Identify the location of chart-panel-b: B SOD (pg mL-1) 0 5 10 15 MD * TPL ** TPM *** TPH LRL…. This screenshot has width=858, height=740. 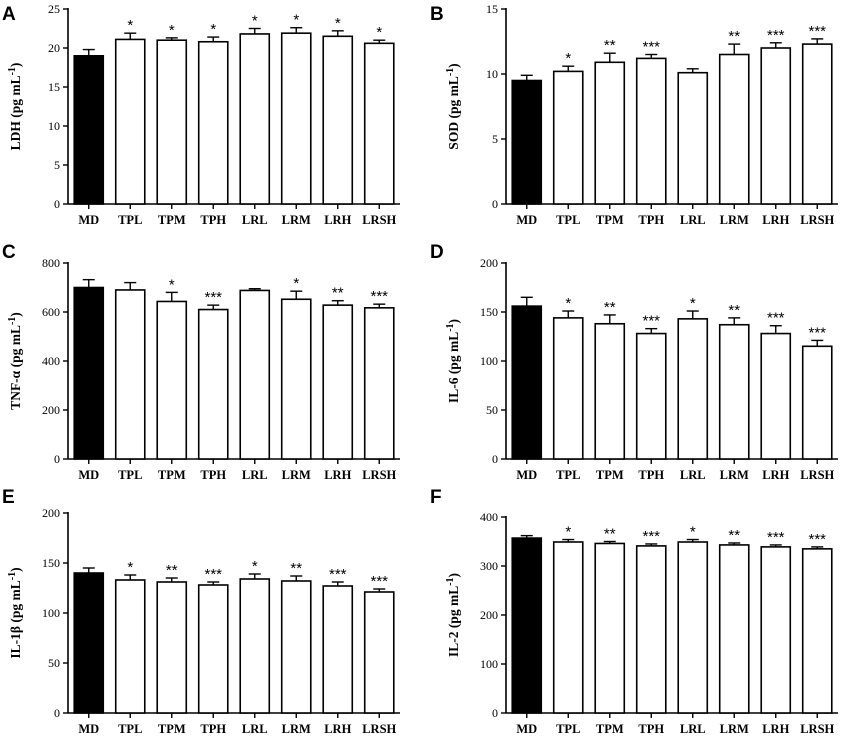
(634, 114).